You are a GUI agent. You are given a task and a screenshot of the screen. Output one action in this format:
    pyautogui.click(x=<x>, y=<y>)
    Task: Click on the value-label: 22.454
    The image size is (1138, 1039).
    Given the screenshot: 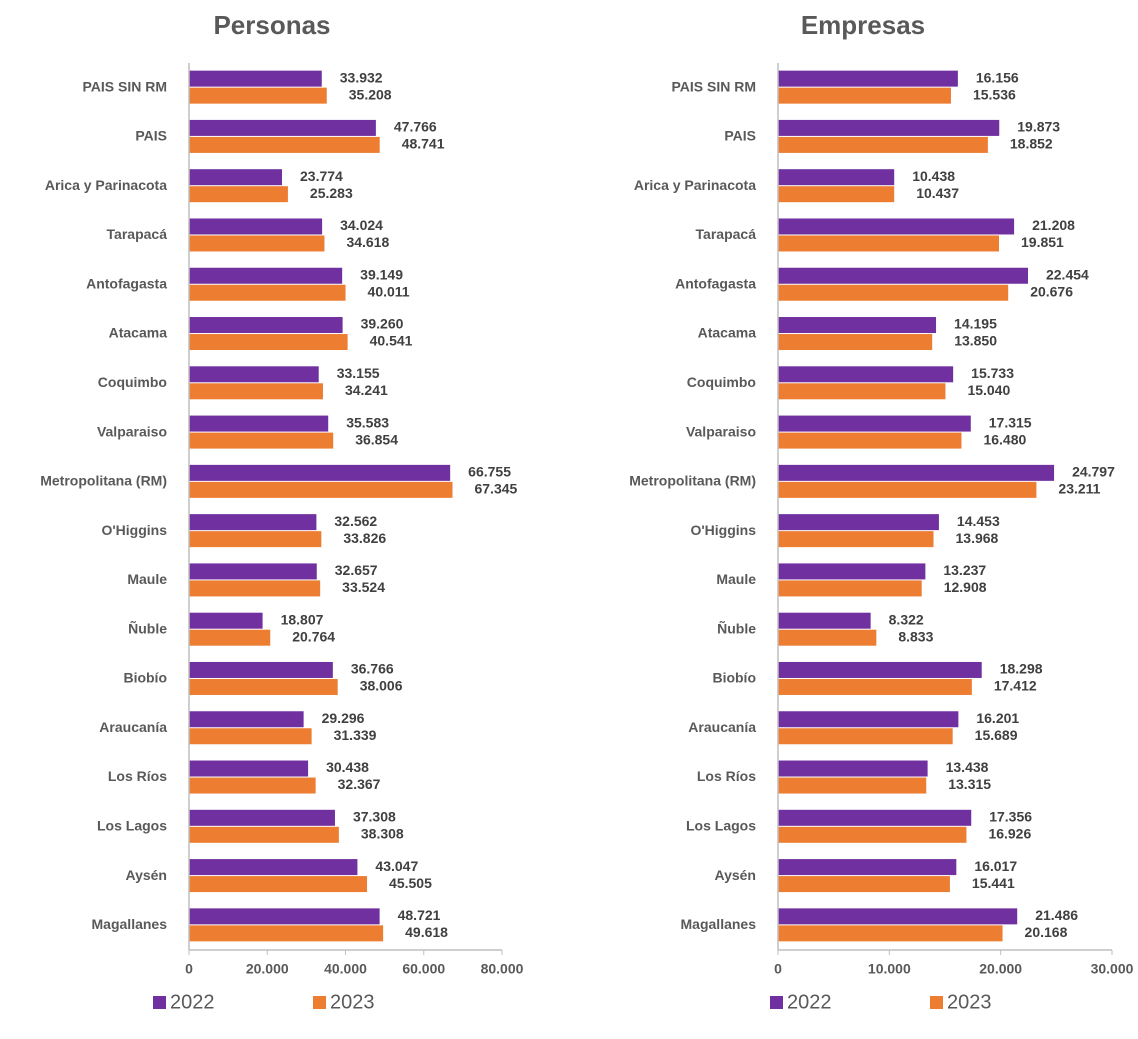 What is the action you would take?
    pyautogui.click(x=1067, y=274)
    